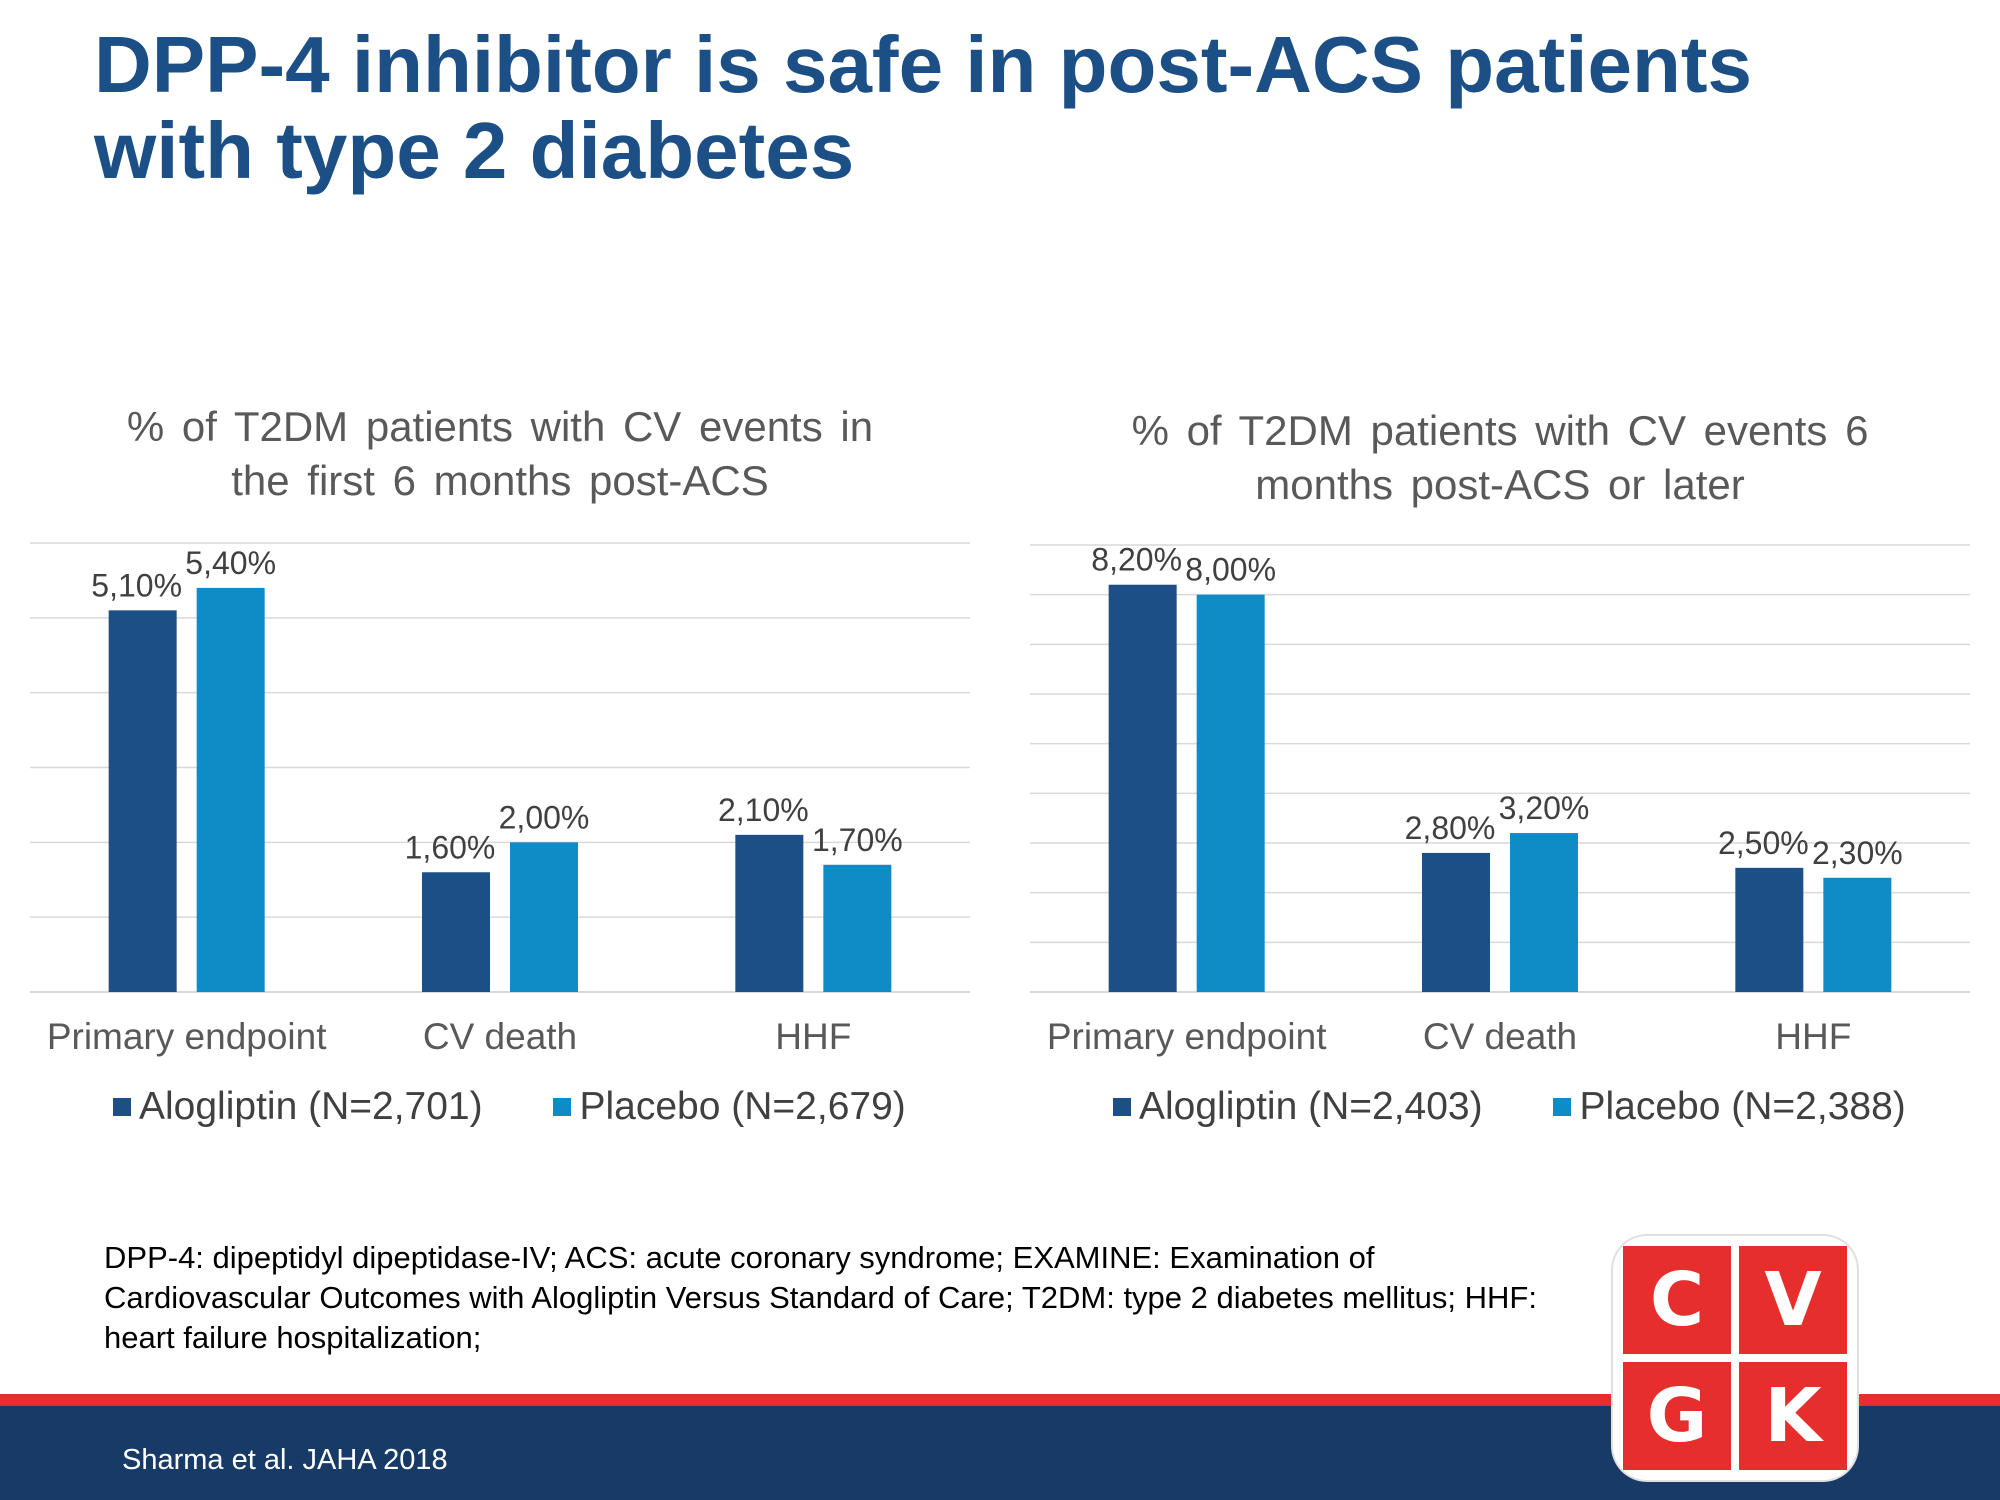  I want to click on chart-1-legend: Alogliptin (N=2,701) Placebo (N=2,679), so click(539, 1105).